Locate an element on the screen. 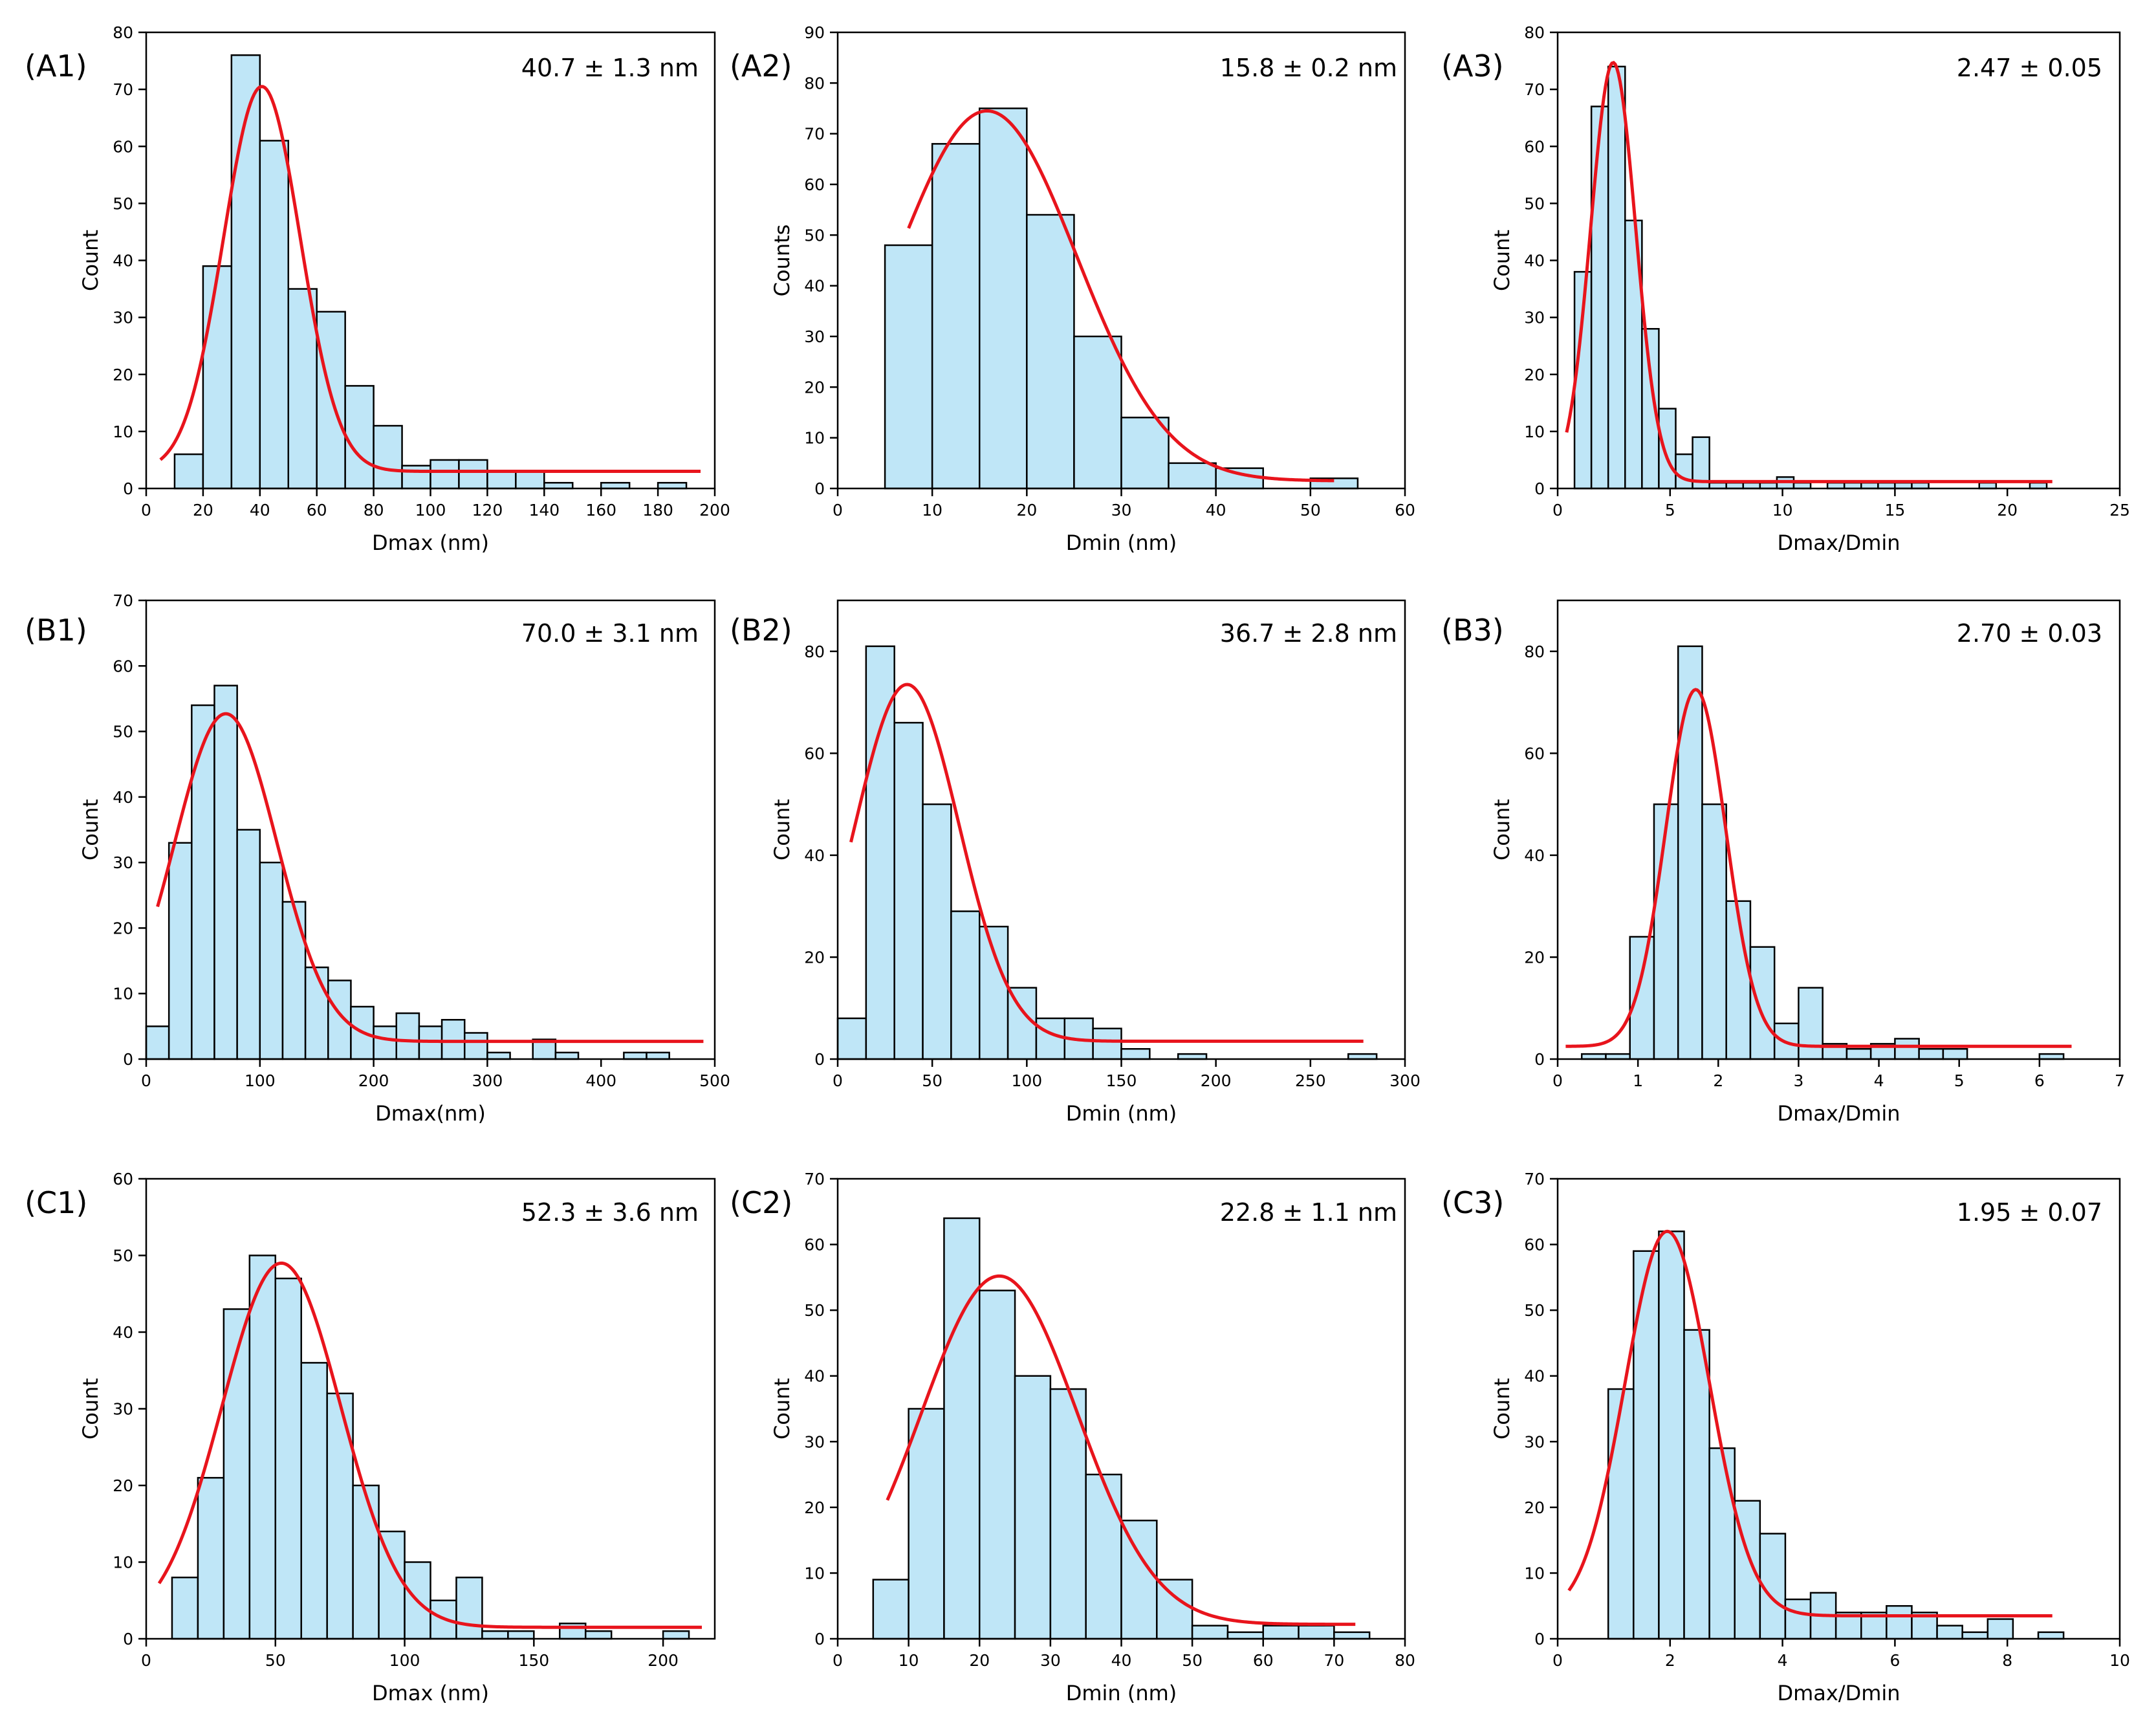 Image resolution: width=2156 pixels, height=1719 pixels. fit-annotation: 1.95 ± 0.07 is located at coordinates (2029, 1212).